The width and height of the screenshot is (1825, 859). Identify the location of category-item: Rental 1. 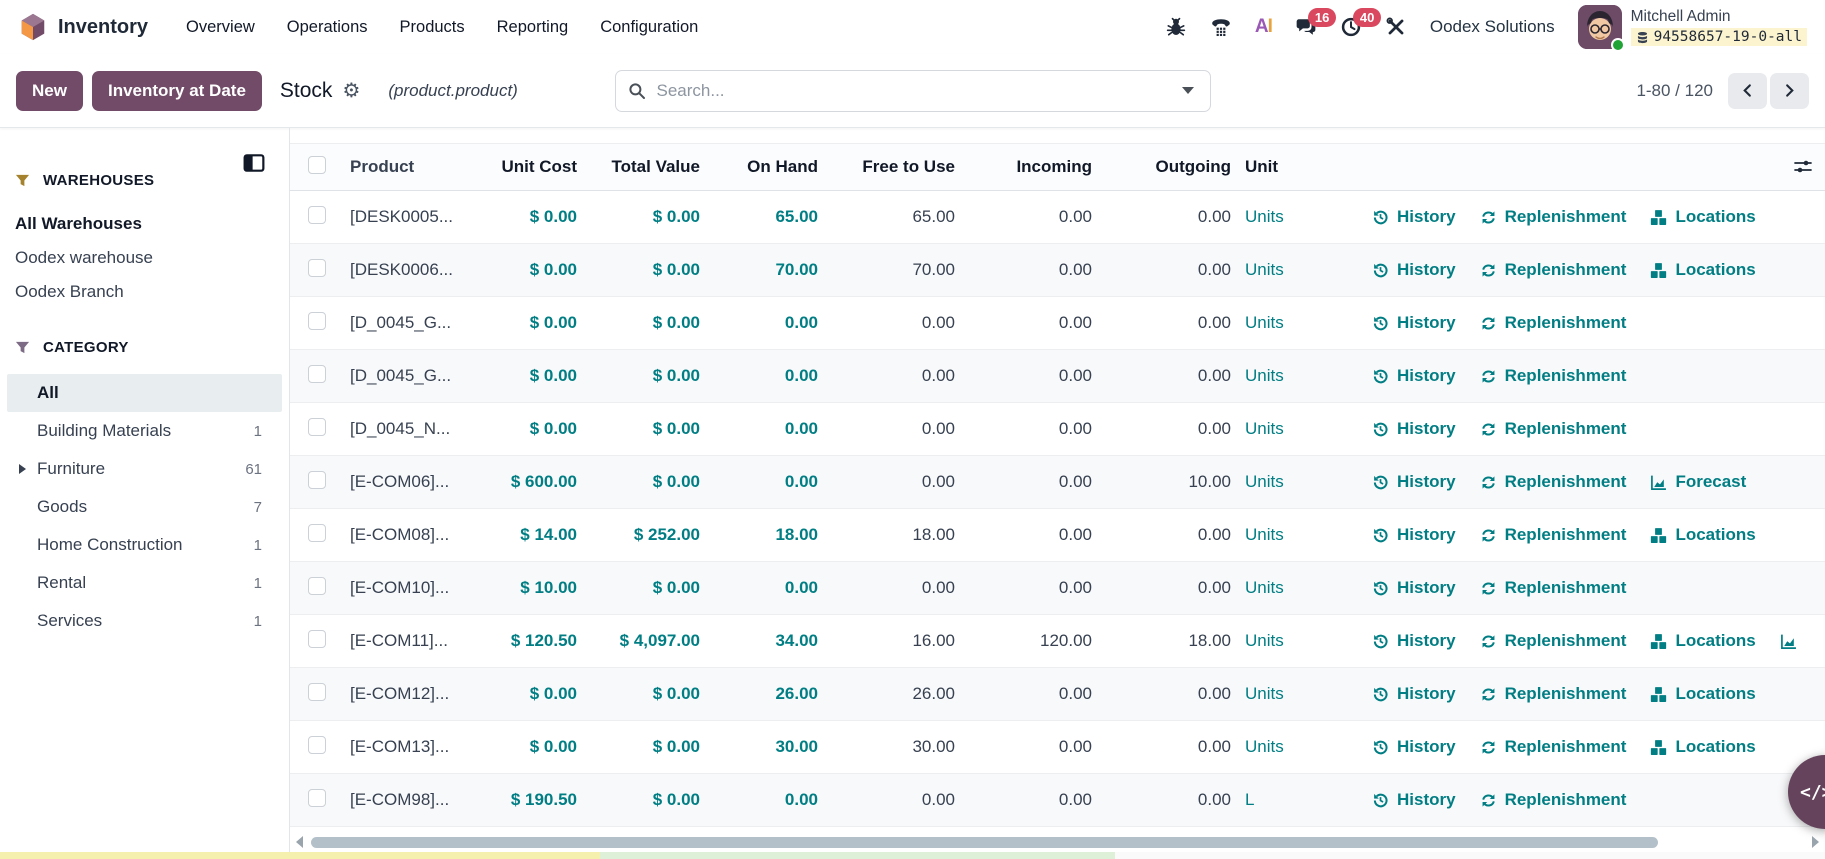
(144, 583).